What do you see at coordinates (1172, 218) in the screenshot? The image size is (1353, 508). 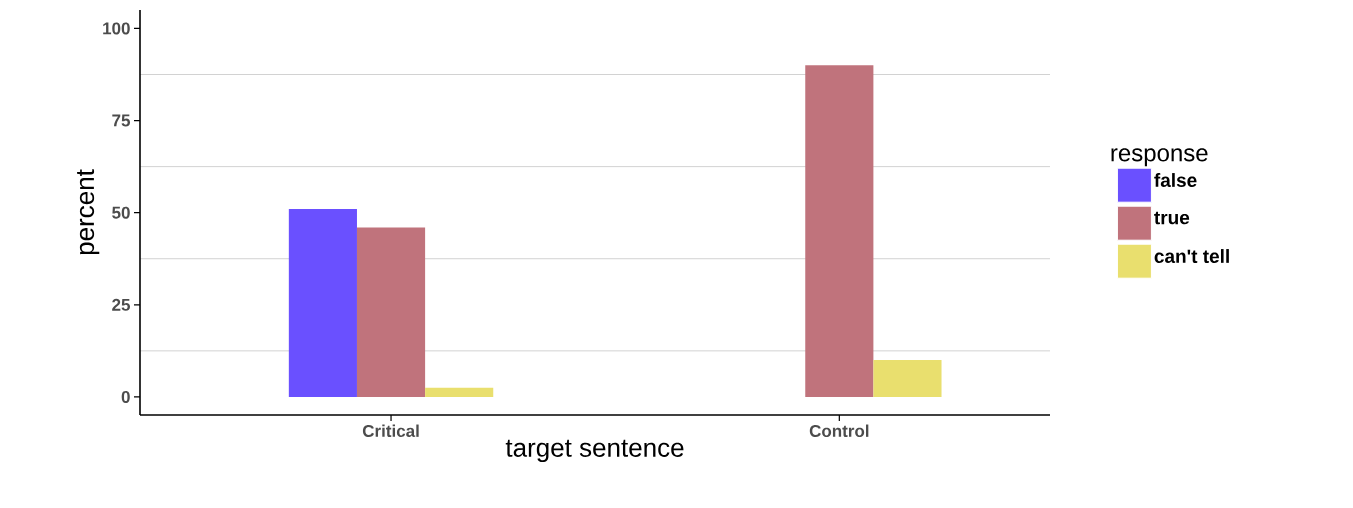 I see `legend-label: true` at bounding box center [1172, 218].